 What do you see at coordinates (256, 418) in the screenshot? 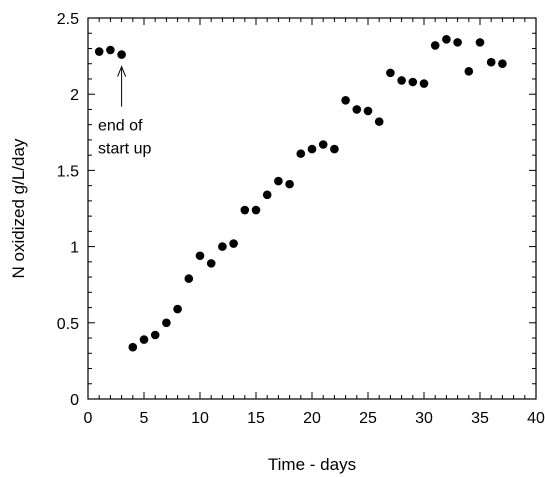
I see `x-tick-label: 15` at bounding box center [256, 418].